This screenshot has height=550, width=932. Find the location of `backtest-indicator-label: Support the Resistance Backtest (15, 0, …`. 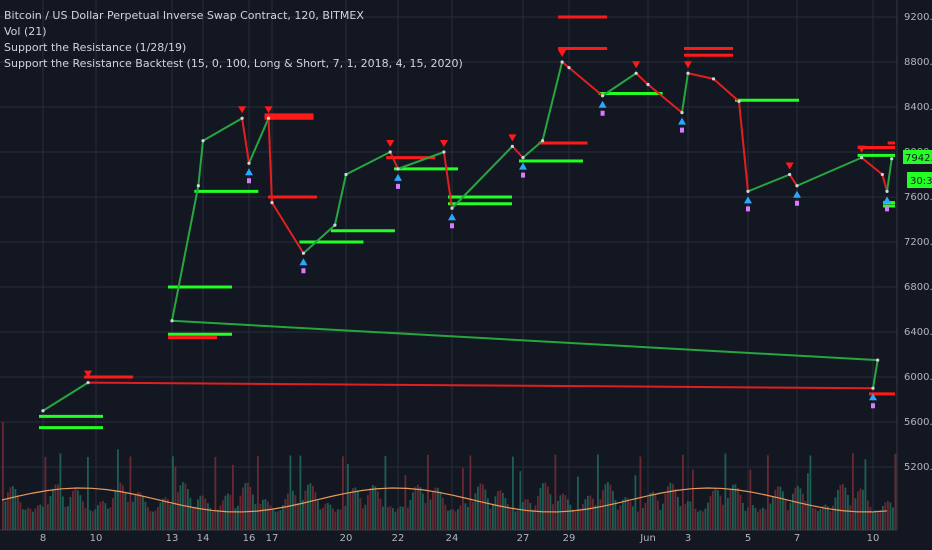

backtest-indicator-label: Support the Resistance Backtest (15, 0, … is located at coordinates (233, 63).